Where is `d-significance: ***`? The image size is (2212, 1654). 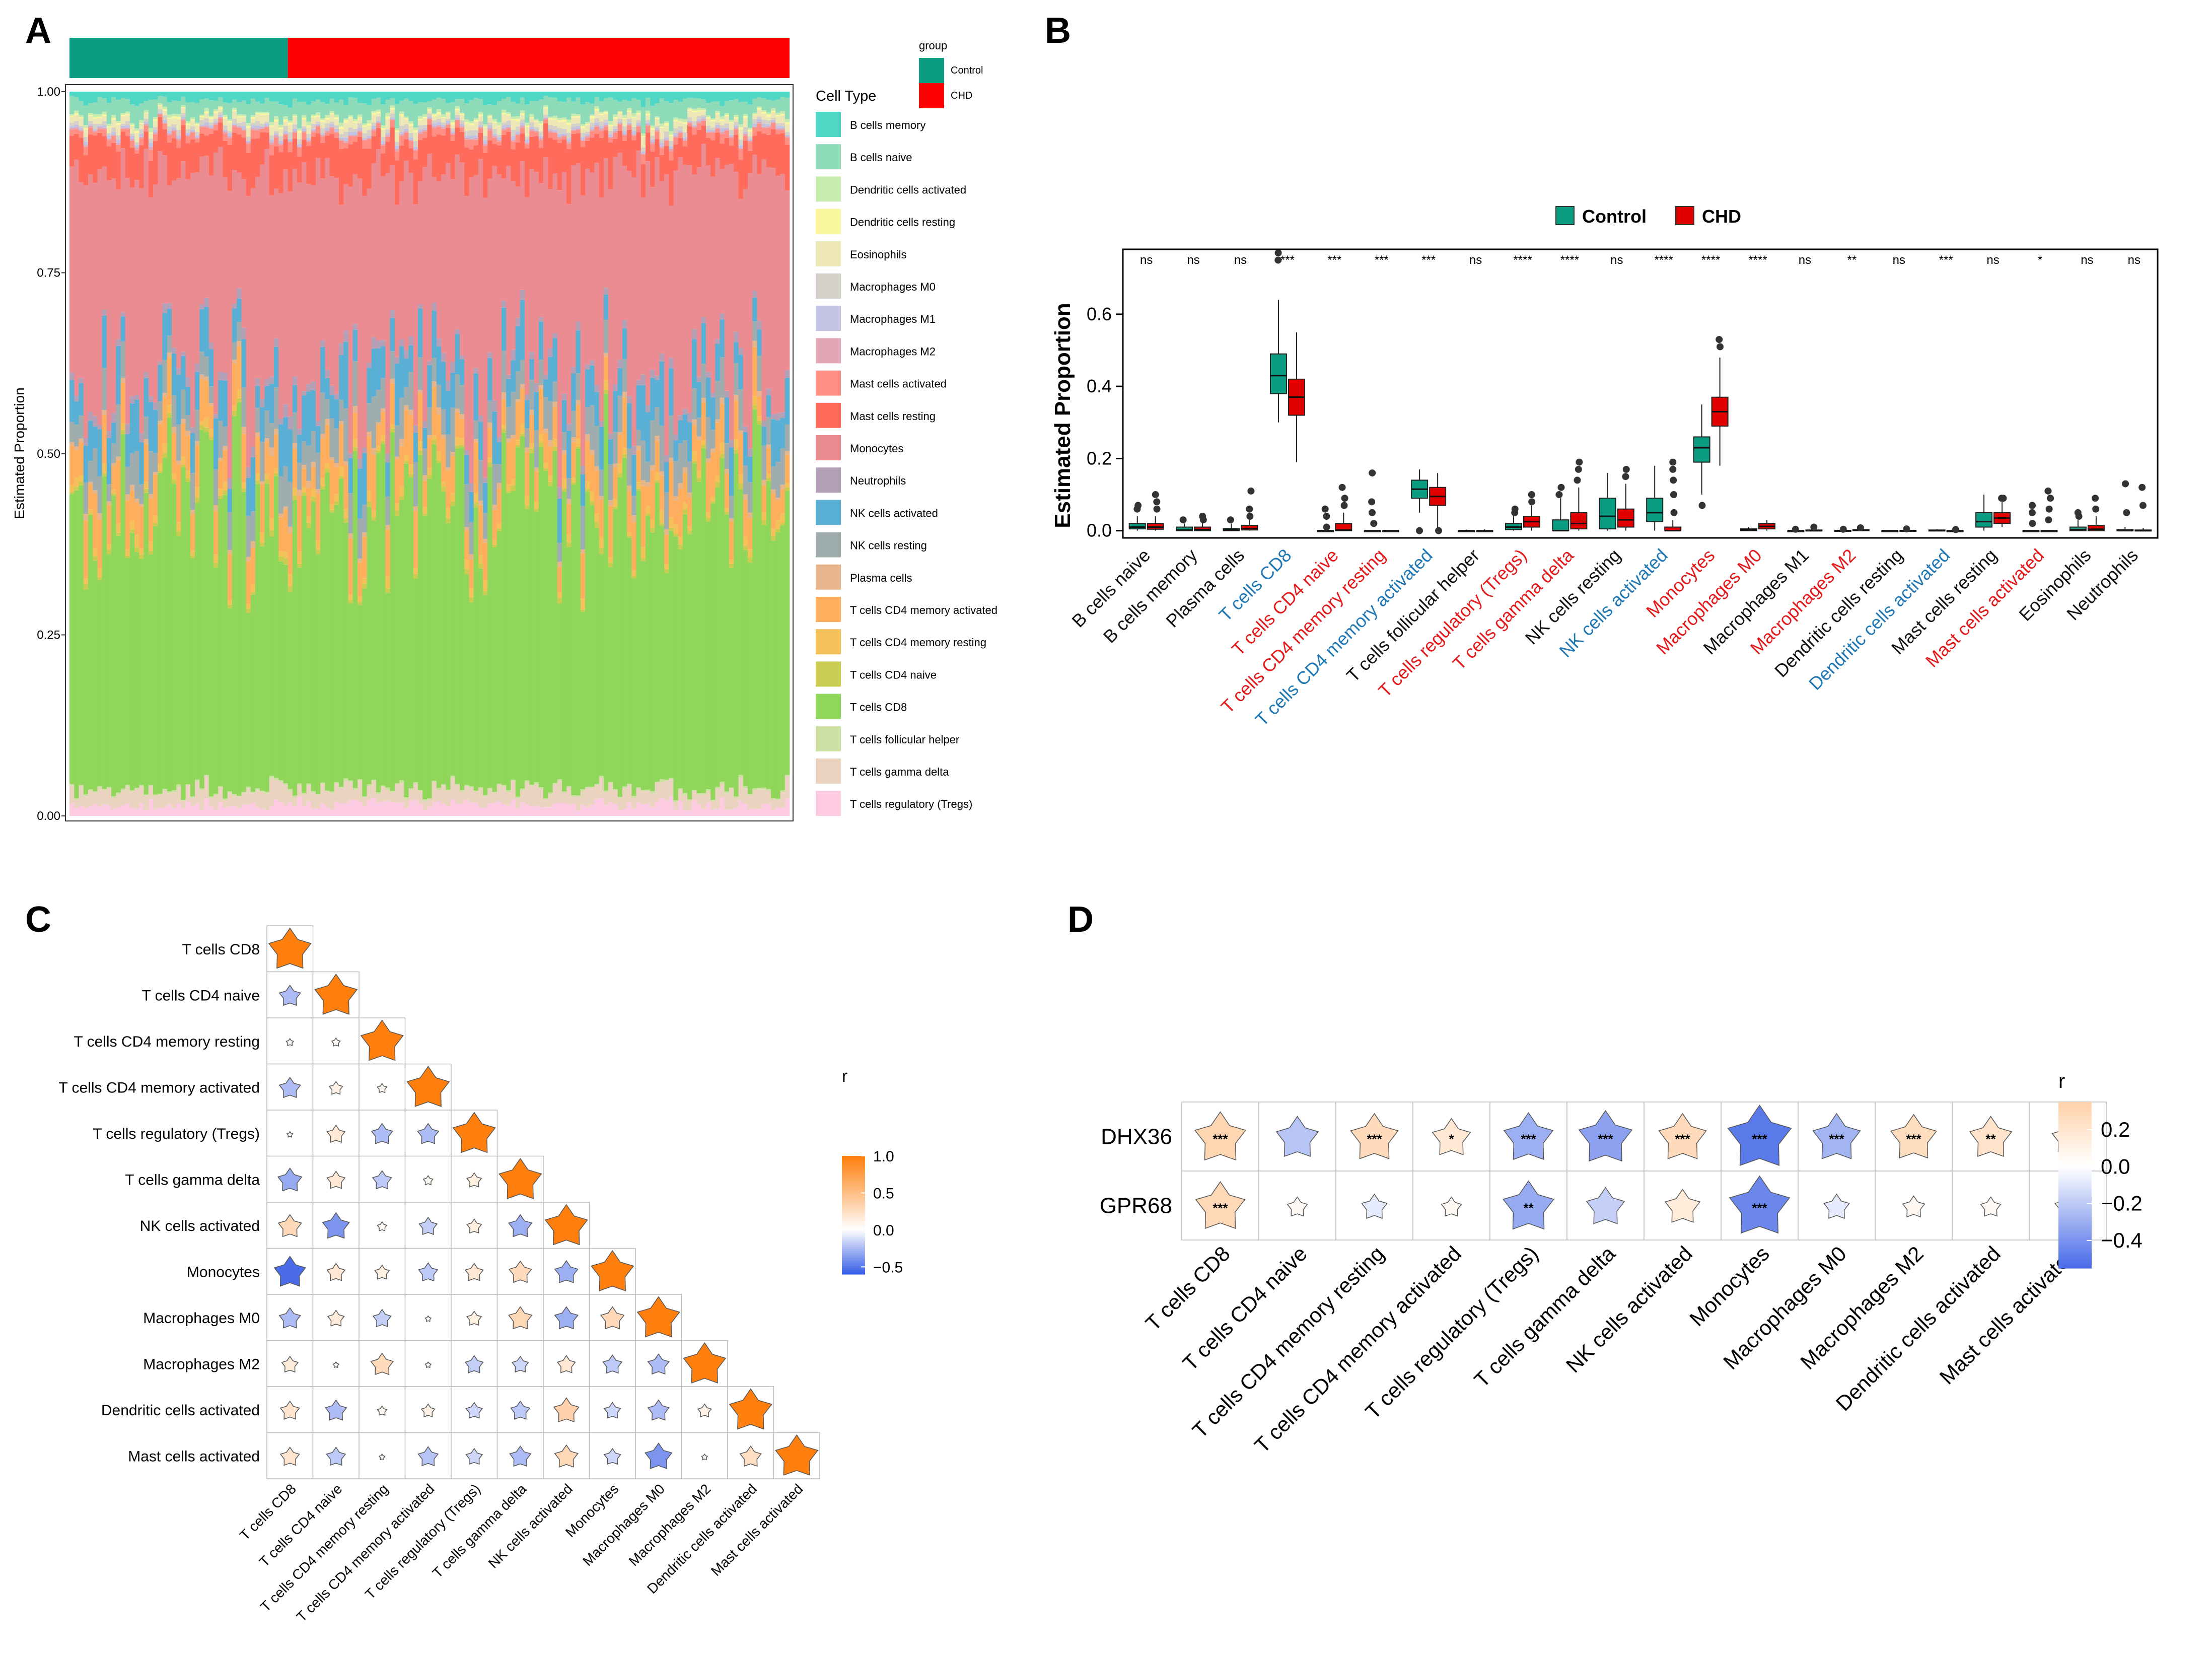 d-significance: *** is located at coordinates (1682, 1139).